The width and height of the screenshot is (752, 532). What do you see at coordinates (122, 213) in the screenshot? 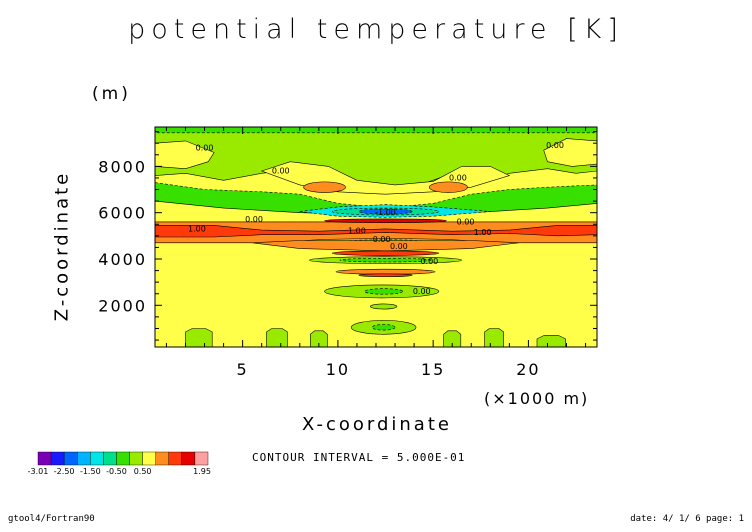
I see `y-tick-label-3: 6000` at bounding box center [122, 213].